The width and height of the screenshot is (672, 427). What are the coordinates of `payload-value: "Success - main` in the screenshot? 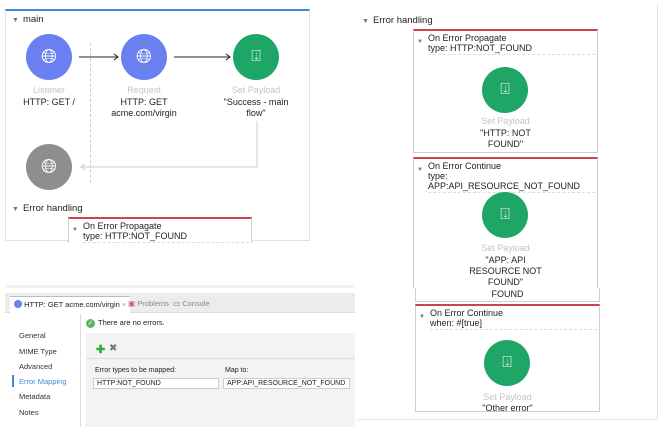 It's located at (256, 102).